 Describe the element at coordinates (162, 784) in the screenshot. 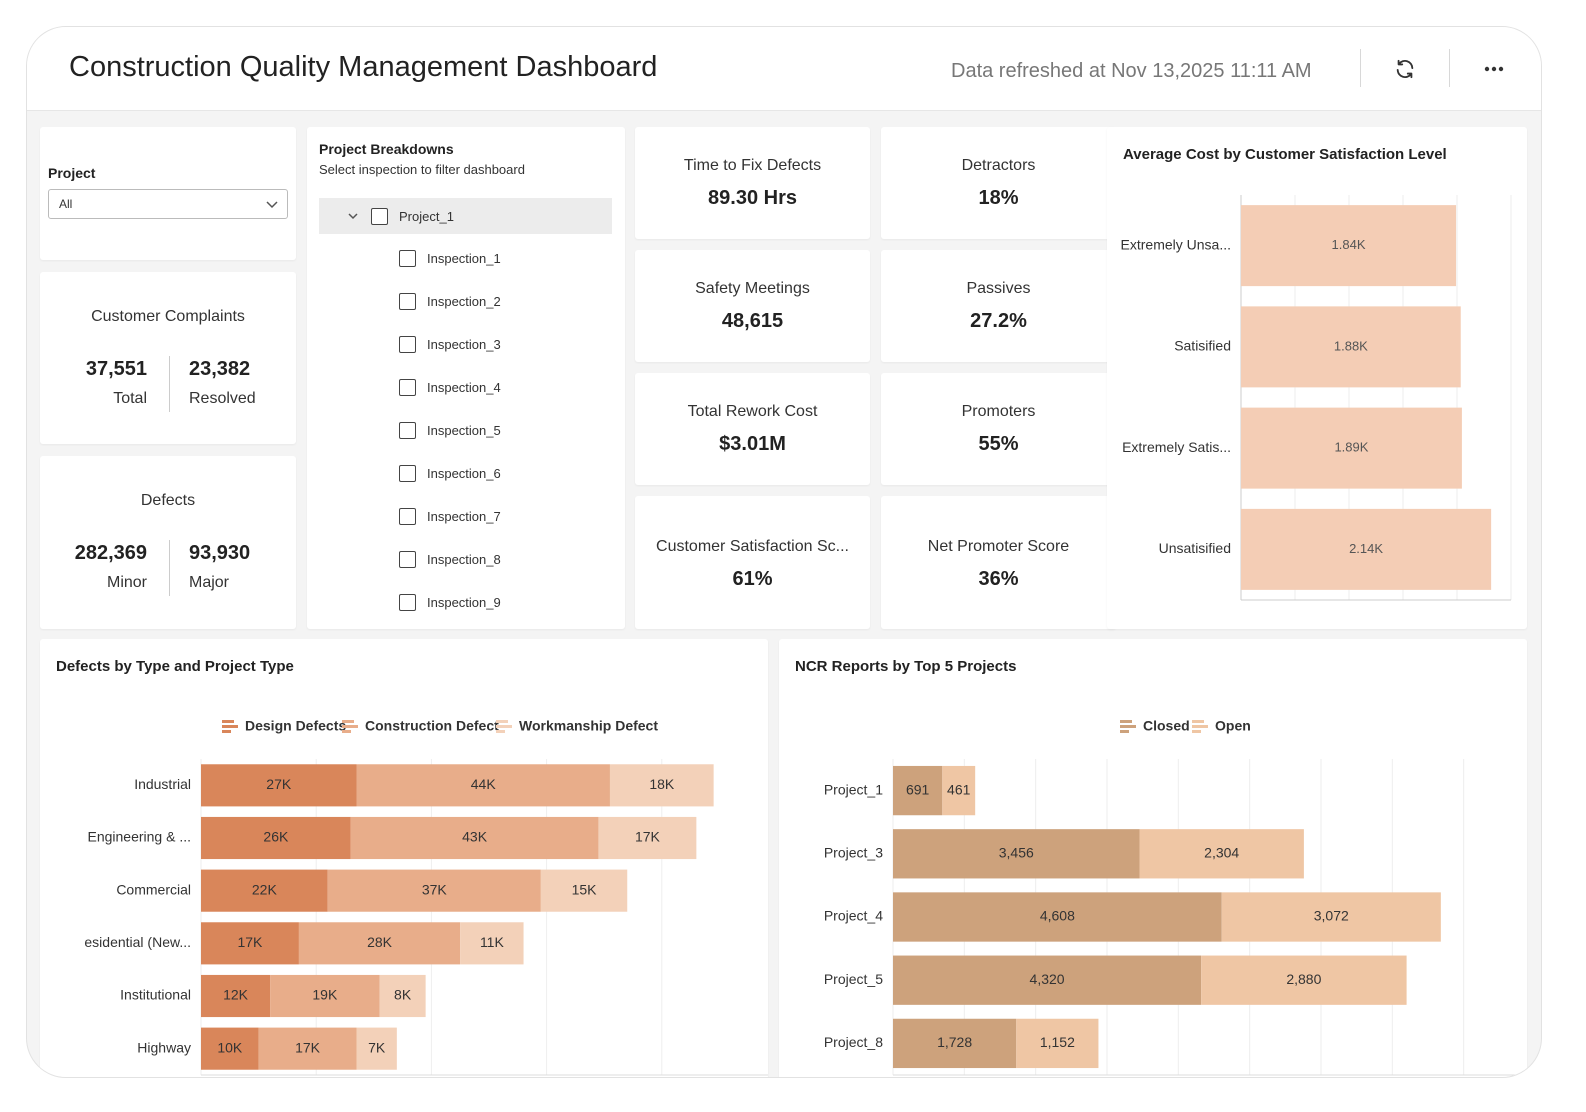

I see `category-label: Industrial` at that location.